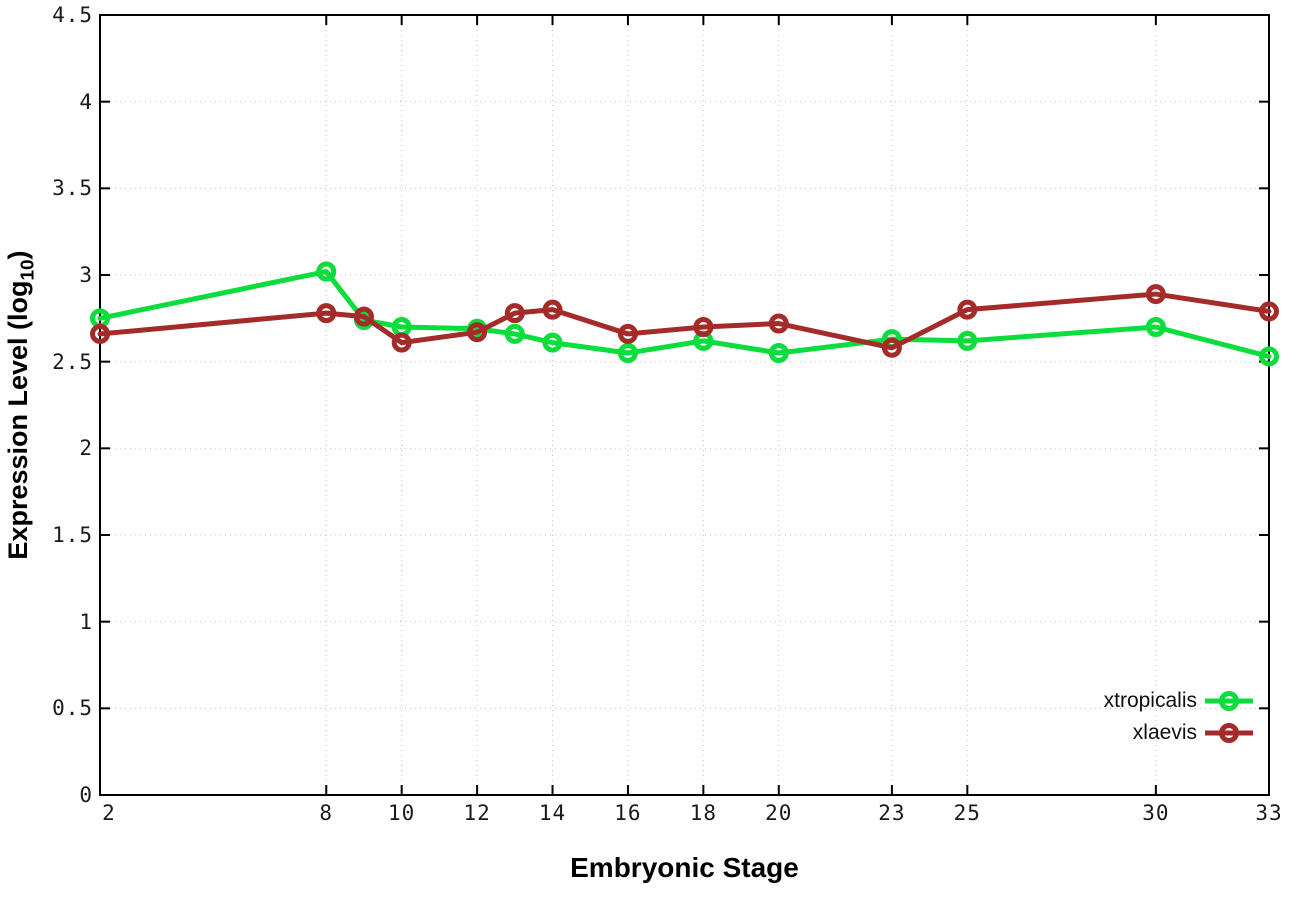  I want to click on legend-label-xlaevis: xlaevis, so click(1164, 732).